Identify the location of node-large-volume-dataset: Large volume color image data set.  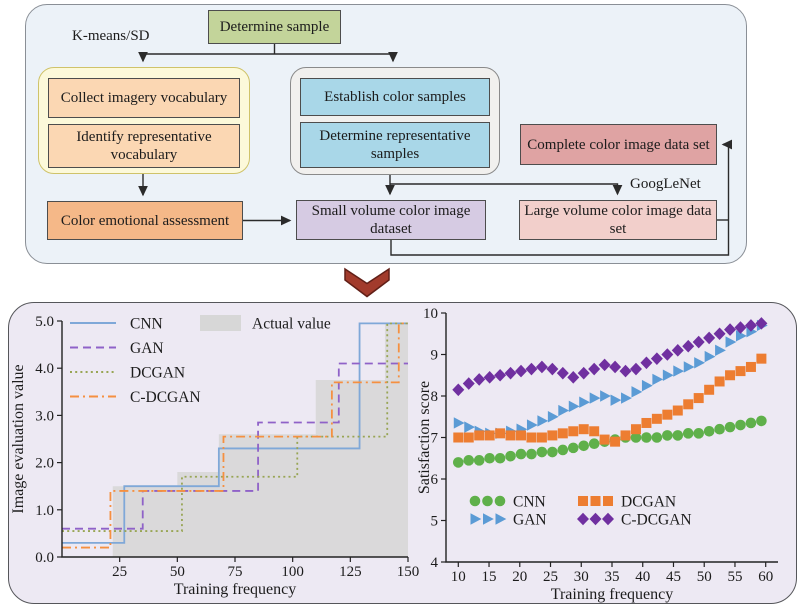
(618, 220).